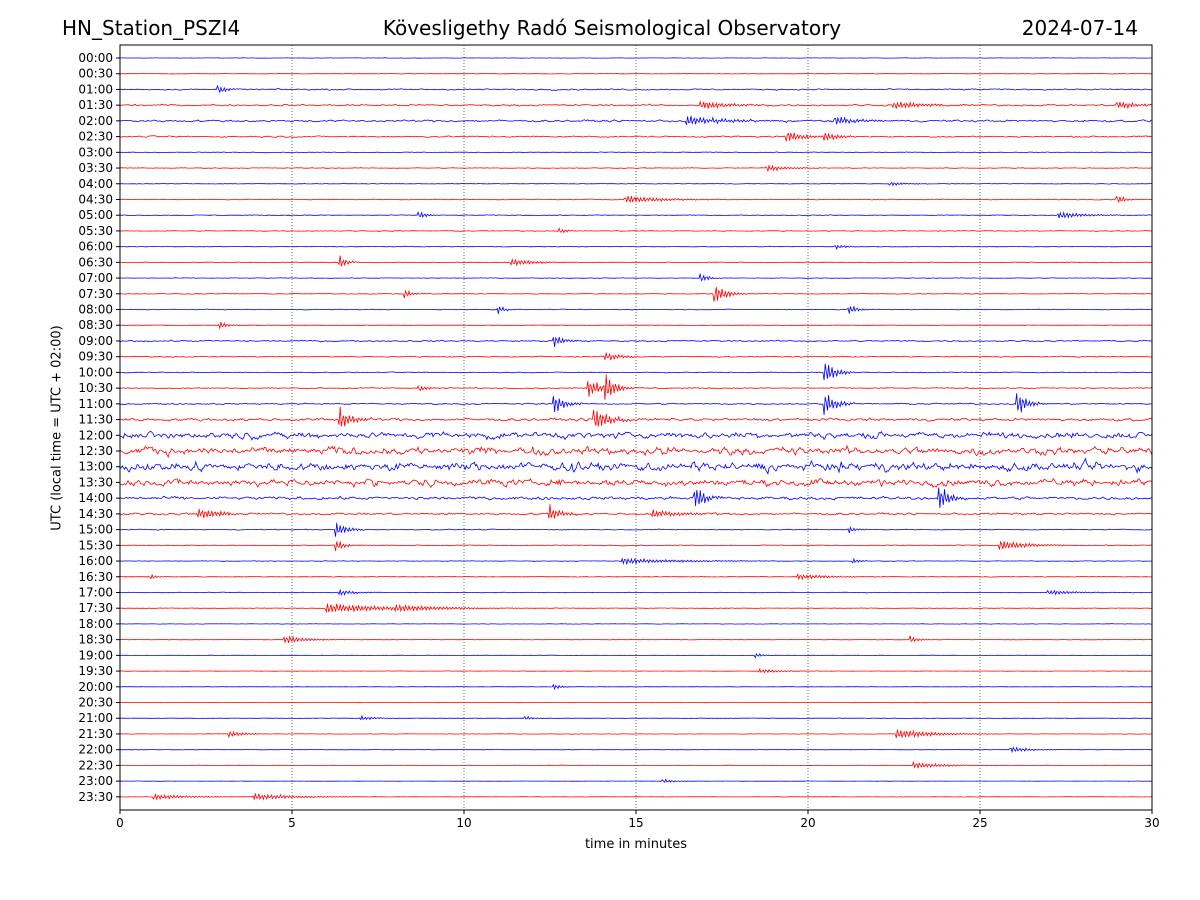 Image resolution: width=1200 pixels, height=900 pixels. I want to click on date-title: 2024-07-14, so click(1079, 28).